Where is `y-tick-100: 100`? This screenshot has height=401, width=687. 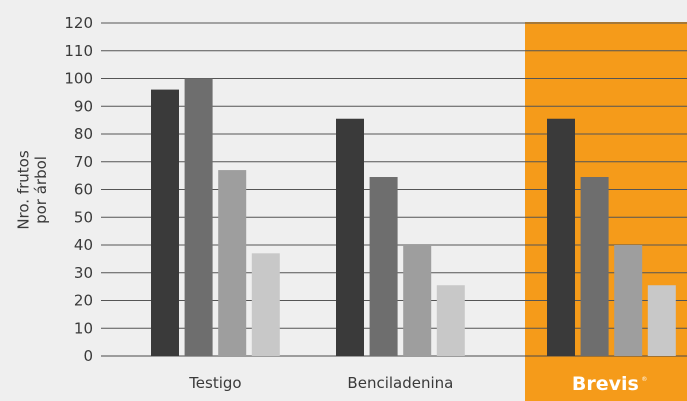
y-tick-100: 100 is located at coordinates (78, 79).